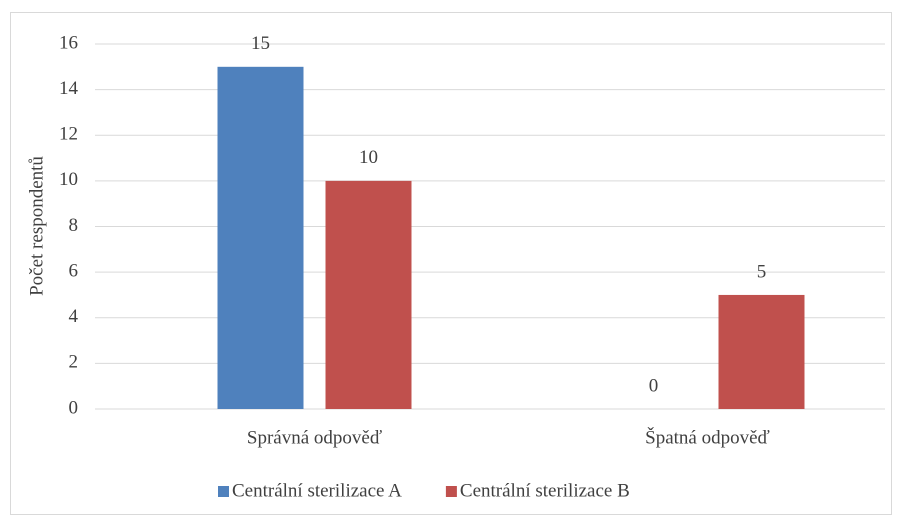 This screenshot has width=903, height=517. What do you see at coordinates (68, 179) in the screenshot?
I see `y-tick-label: 10` at bounding box center [68, 179].